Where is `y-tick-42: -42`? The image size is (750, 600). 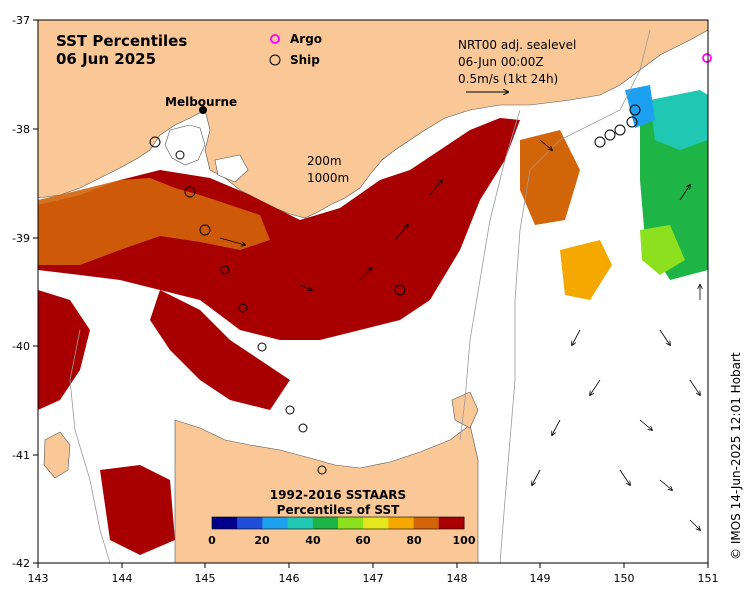
y-tick-42: -42 is located at coordinates (21, 563).